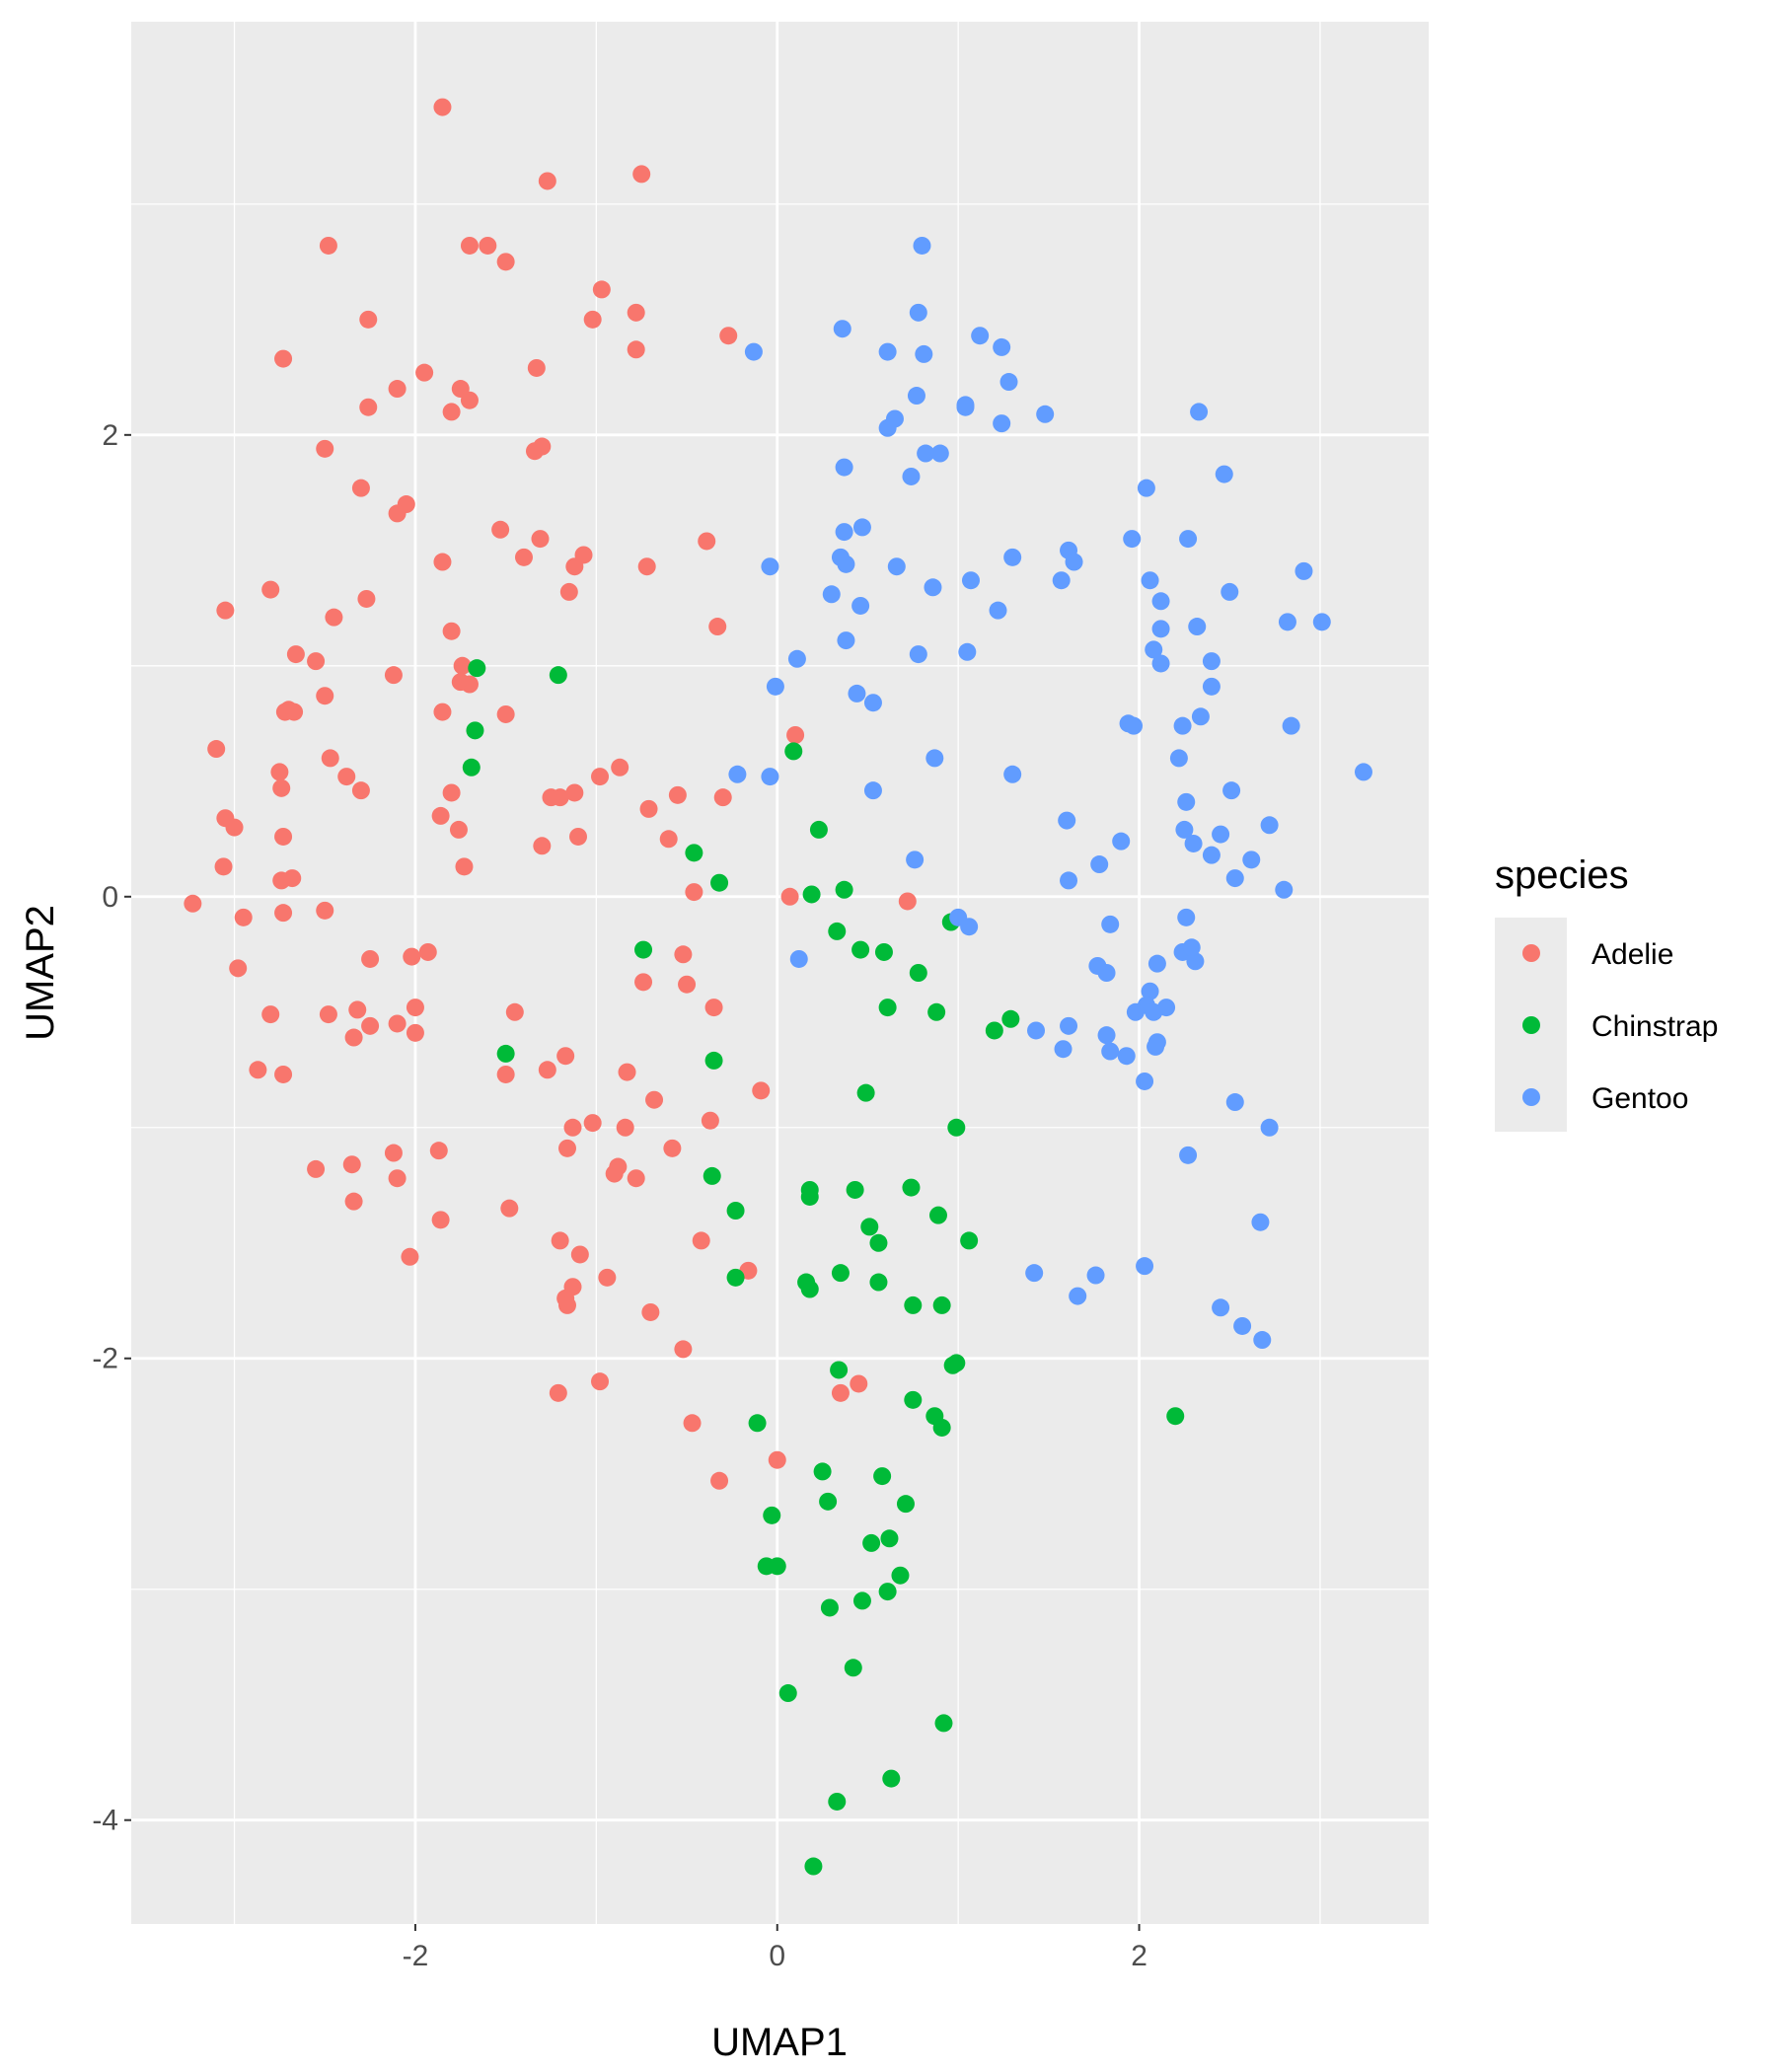  Describe the element at coordinates (1640, 1098) in the screenshot. I see `legend-label-gentoo: Gentoo` at that location.